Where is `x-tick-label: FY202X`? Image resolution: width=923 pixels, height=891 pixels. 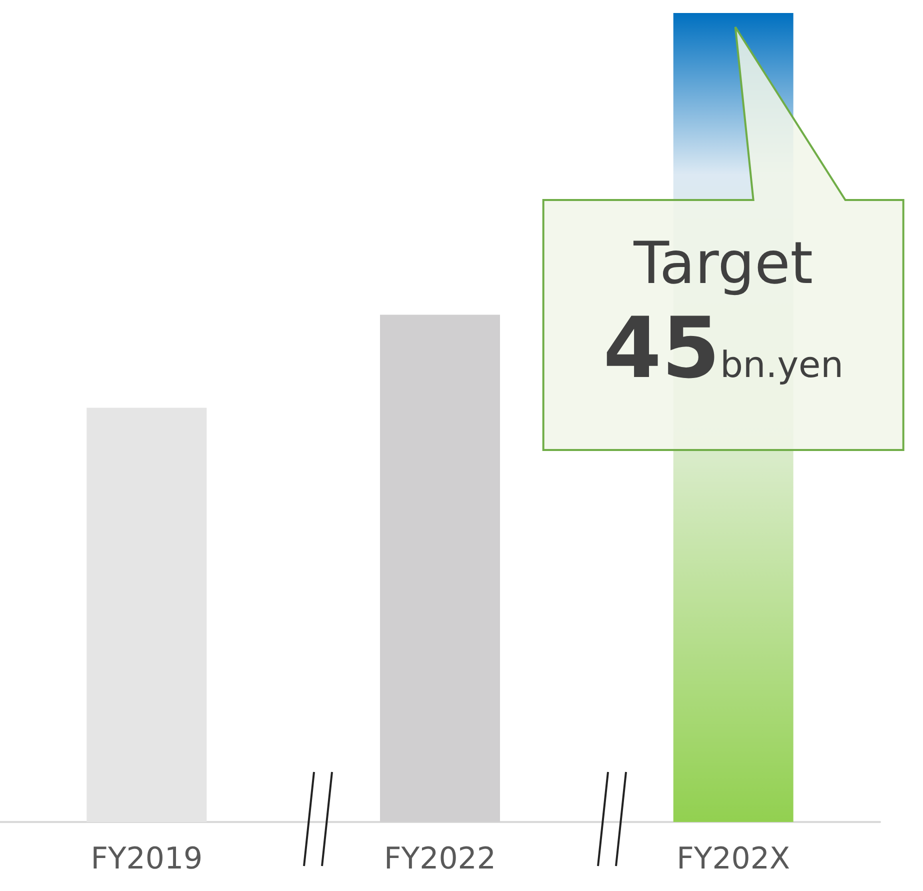
x-tick-label: FY202X is located at coordinates (733, 859).